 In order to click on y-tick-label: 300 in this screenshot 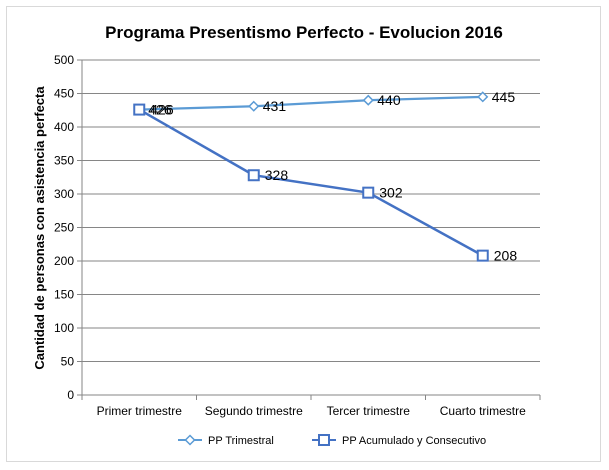, I will do `click(64, 194)`.